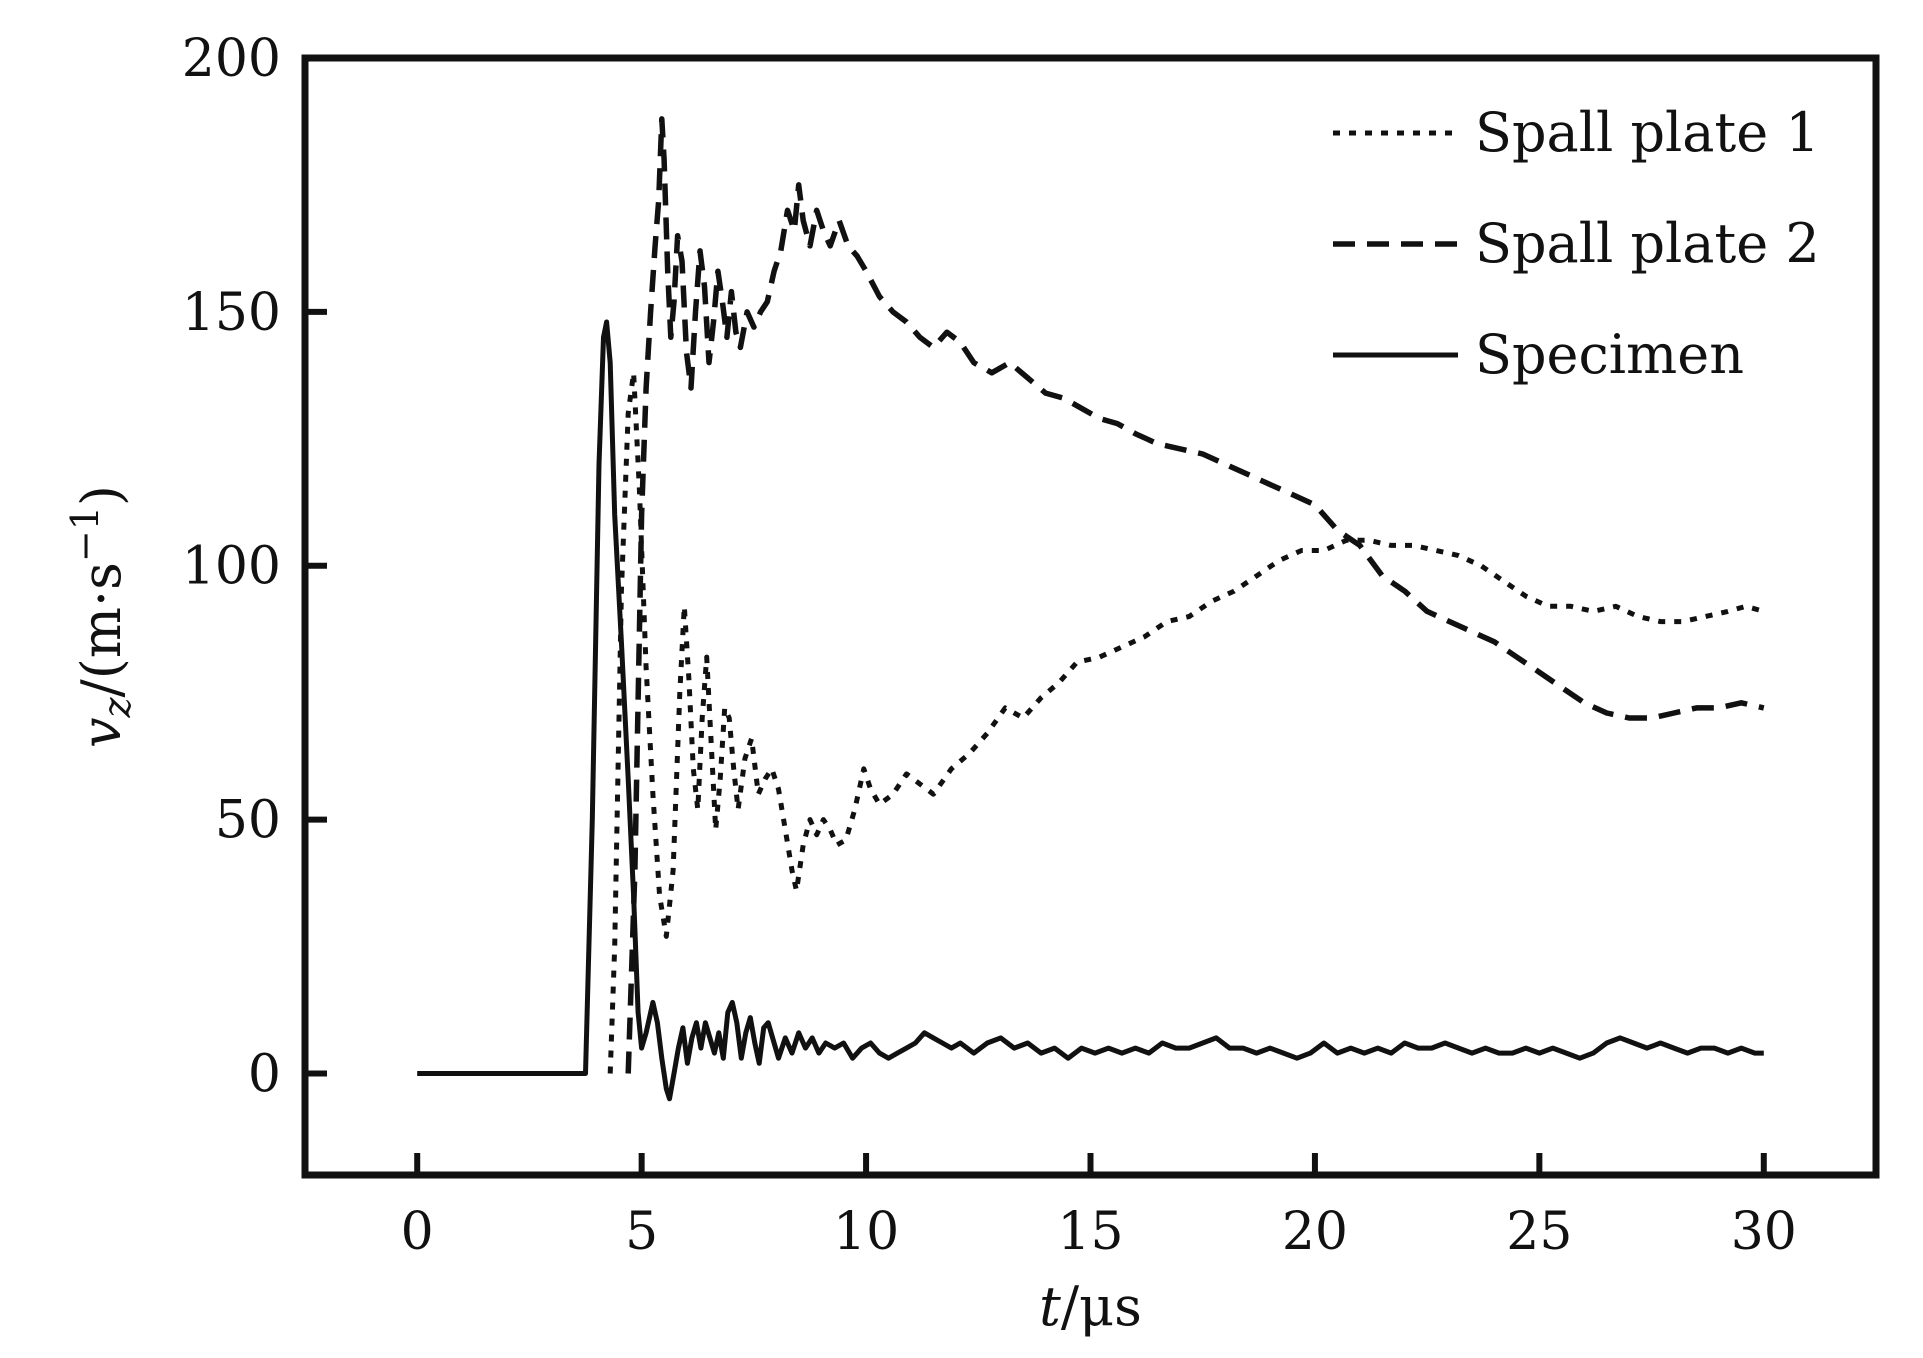 Image resolution: width=1923 pixels, height=1358 pixels. What do you see at coordinates (1050, 1306) in the screenshot?
I see `x-axis-title-var: t` at bounding box center [1050, 1306].